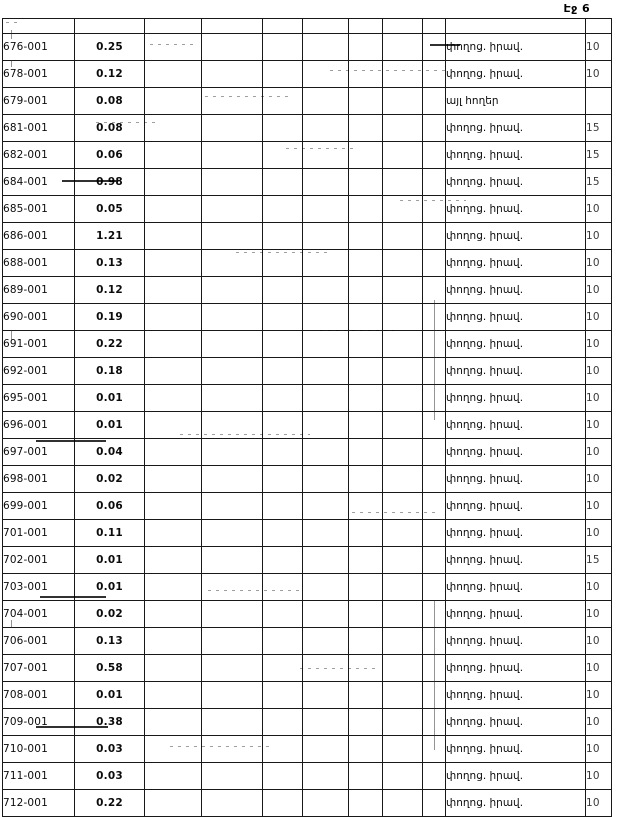  Describe the element at coordinates (307, 425) in the screenshot. I see `table-row: 696-001 0.01 փողոց. իրավ. 10` at that location.